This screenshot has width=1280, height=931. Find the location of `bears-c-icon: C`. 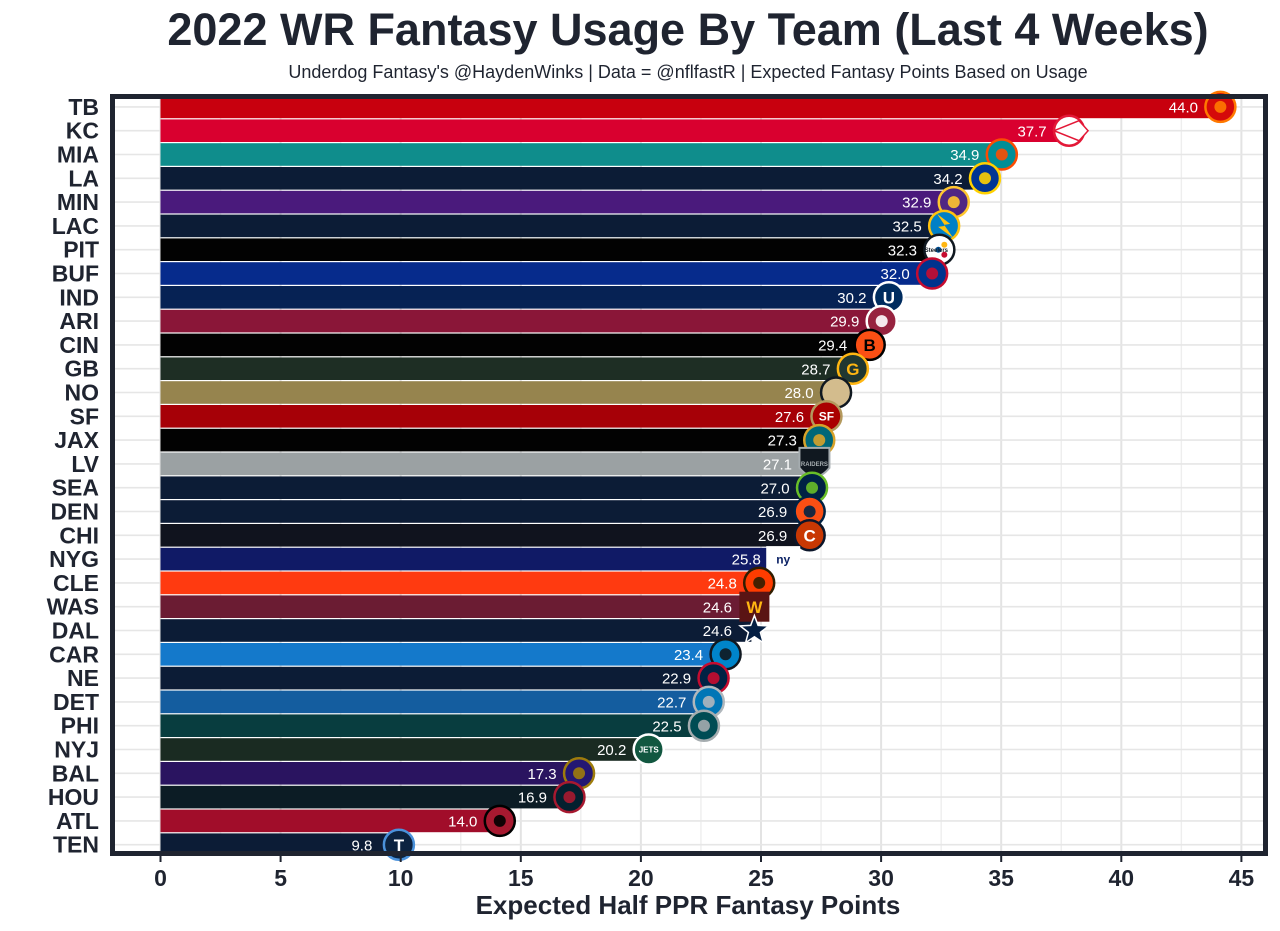

bears-c-icon: C is located at coordinates (809, 535).